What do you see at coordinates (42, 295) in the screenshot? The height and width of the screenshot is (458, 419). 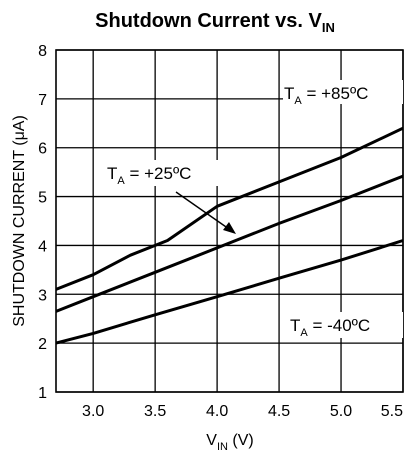 I see `y-tick-label: 3` at bounding box center [42, 295].